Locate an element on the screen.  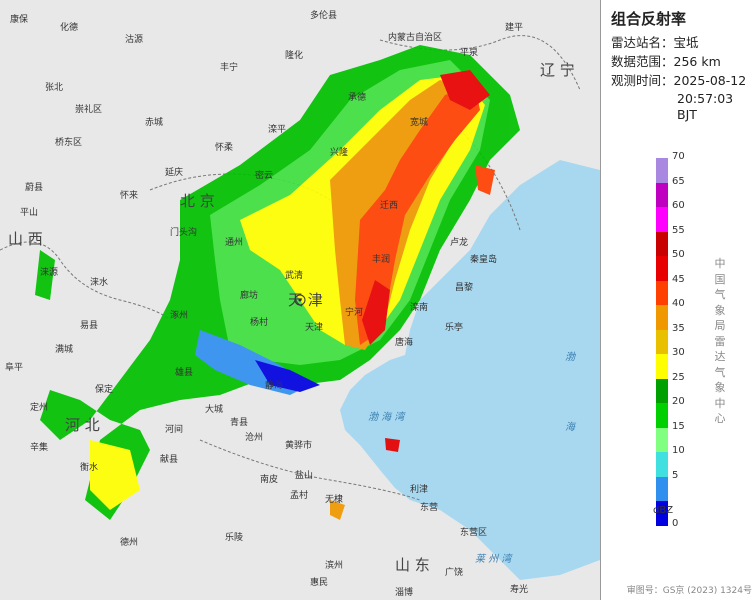
svg-text: 怀来 is located at coordinates (129, 195).